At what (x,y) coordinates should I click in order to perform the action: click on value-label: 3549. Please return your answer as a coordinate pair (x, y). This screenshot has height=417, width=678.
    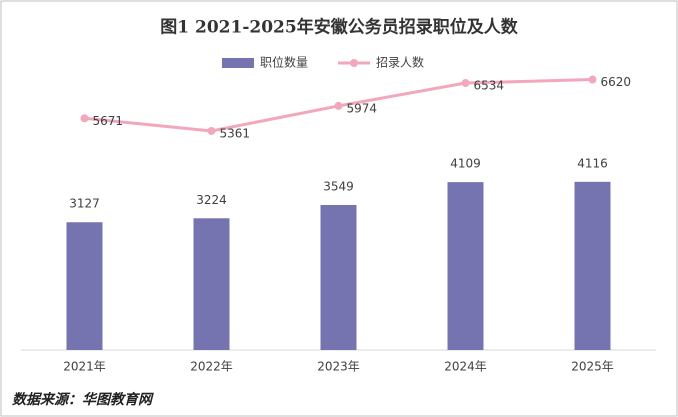
    Looking at the image, I should click on (338, 186).